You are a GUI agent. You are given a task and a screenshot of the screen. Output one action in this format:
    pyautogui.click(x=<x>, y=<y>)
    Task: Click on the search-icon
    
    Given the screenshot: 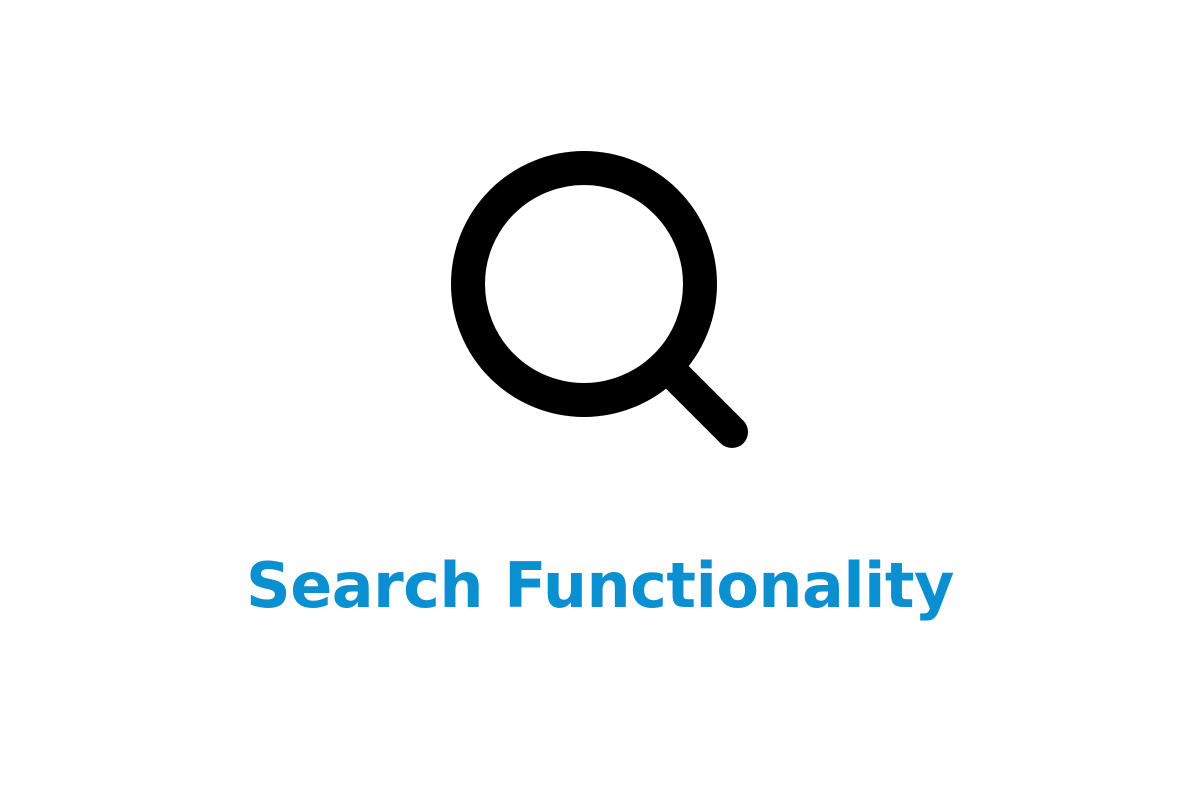 What is the action you would take?
    pyautogui.click(x=601, y=303)
    